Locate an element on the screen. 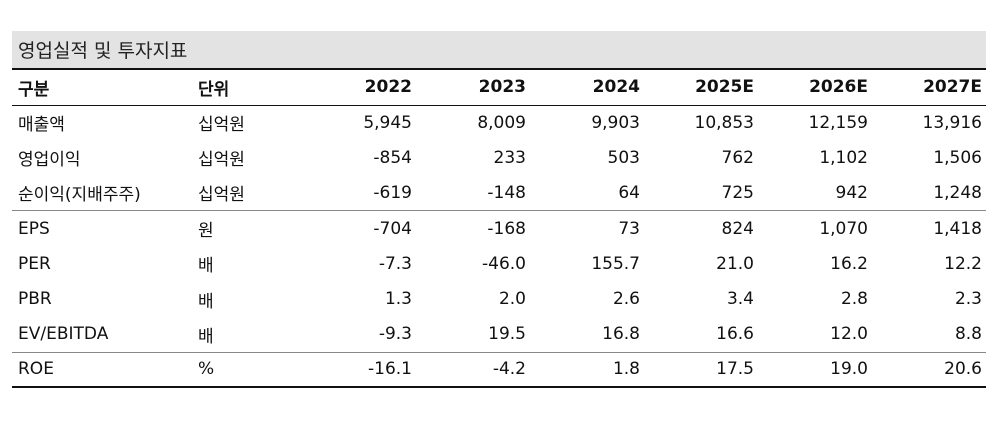 The width and height of the screenshot is (1003, 422). table-row-pbr: PBR 배 1.3 2.0 2.6 3.4 2.8 2.3 is located at coordinates (499, 298).